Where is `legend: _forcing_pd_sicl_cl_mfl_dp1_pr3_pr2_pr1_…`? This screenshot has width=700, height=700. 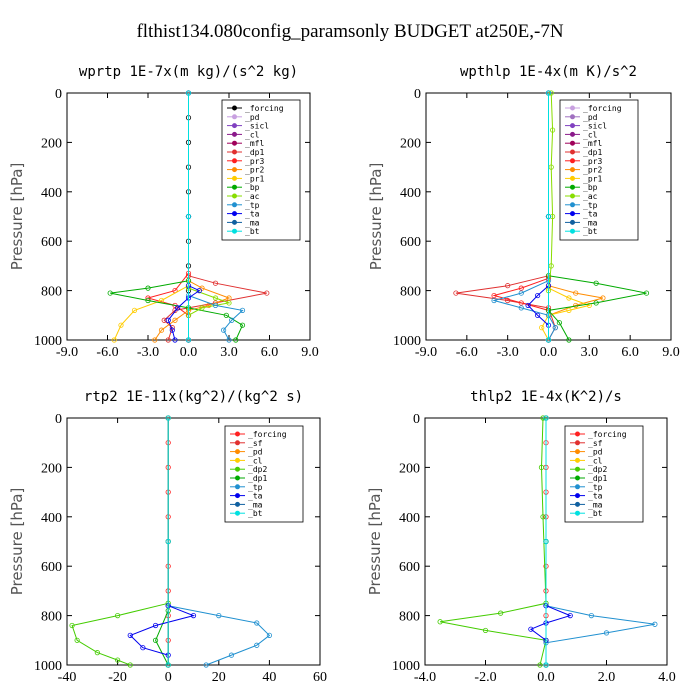
legend: _forcing_pd_sicl_cl_mfl_dp1_pr3_pr2_pr1_… is located at coordinates (599, 170).